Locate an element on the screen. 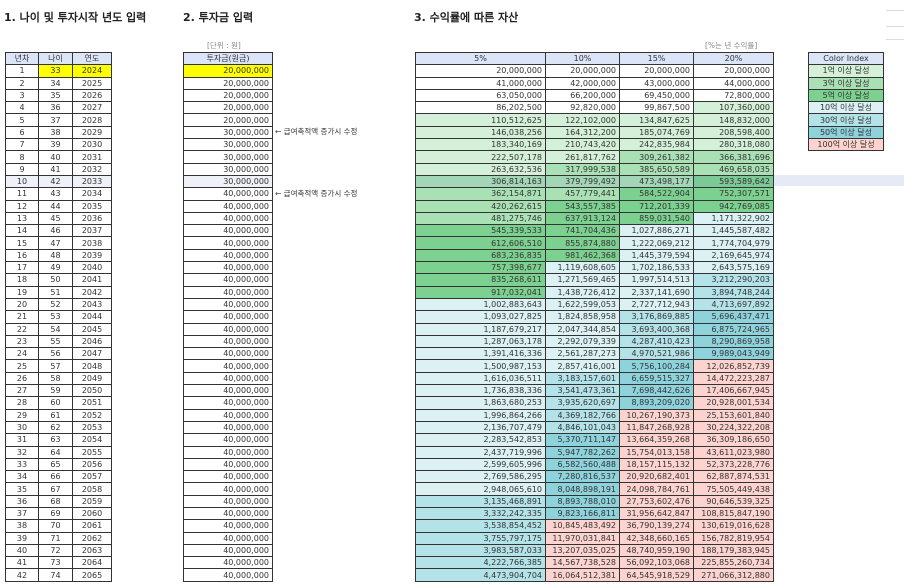  asset-cell: 469,658,035 is located at coordinates (733, 169).